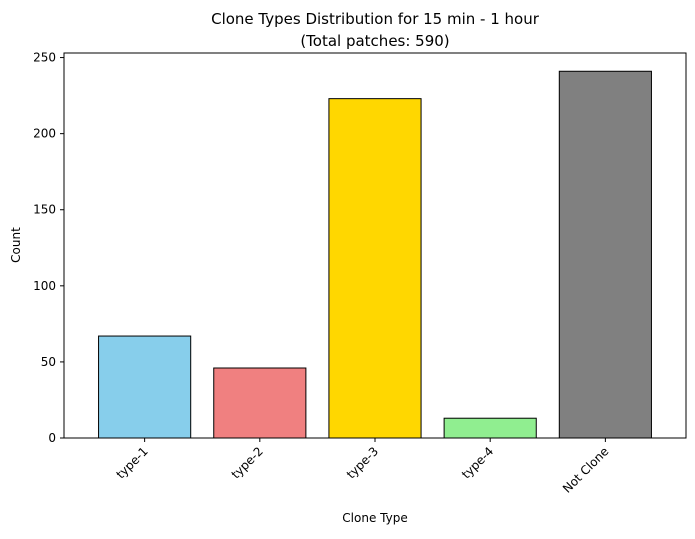 Image resolution: width=695 pixels, height=539 pixels. What do you see at coordinates (374, 41) in the screenshot?
I see `chart-subtitle: (Total patches: 590)` at bounding box center [374, 41].